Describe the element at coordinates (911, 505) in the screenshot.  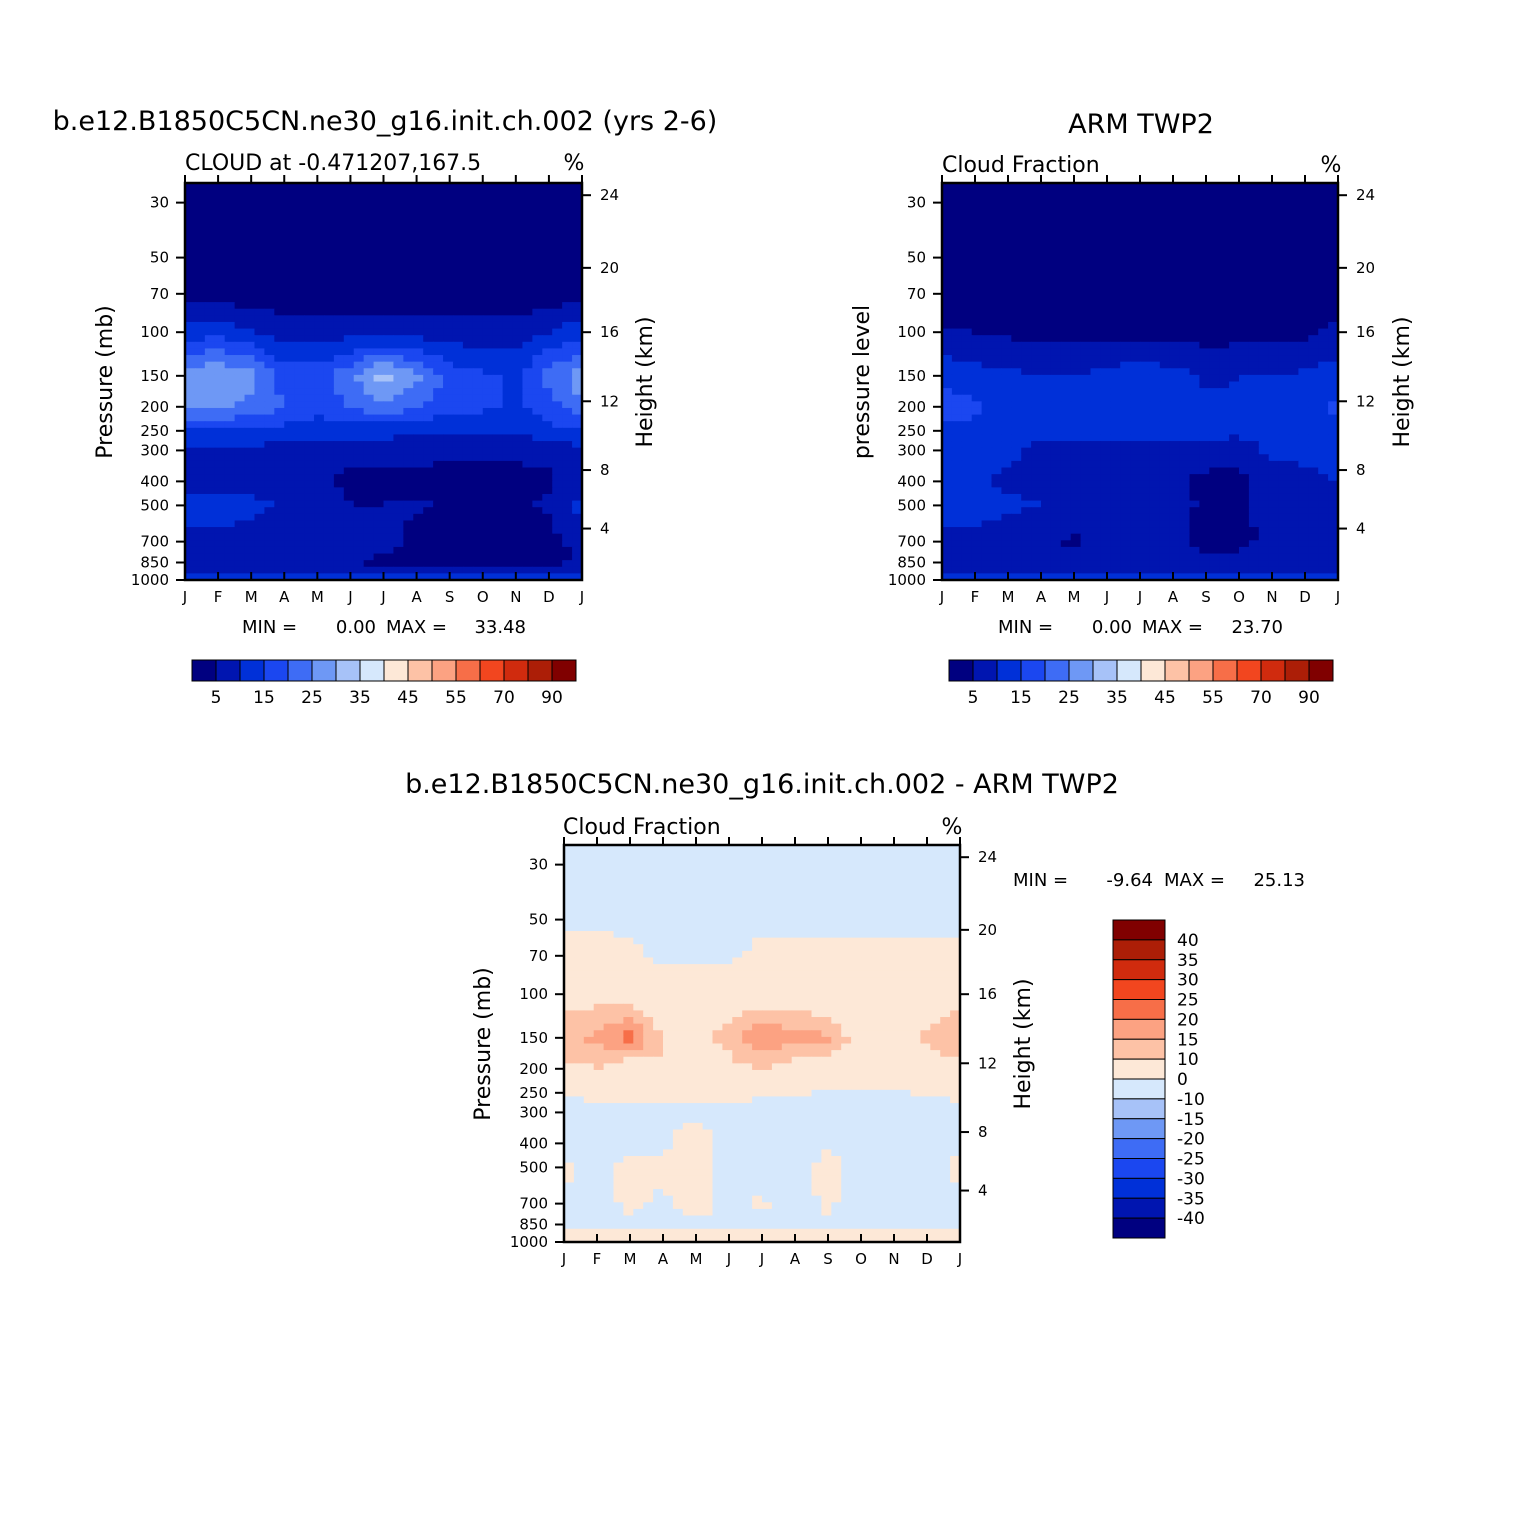
I see `y-tick-label: 500` at that location.